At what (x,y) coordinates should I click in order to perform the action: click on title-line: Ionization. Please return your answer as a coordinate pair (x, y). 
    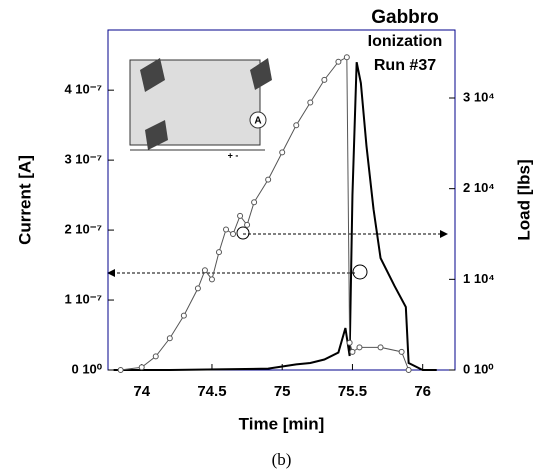
    Looking at the image, I should click on (405, 41).